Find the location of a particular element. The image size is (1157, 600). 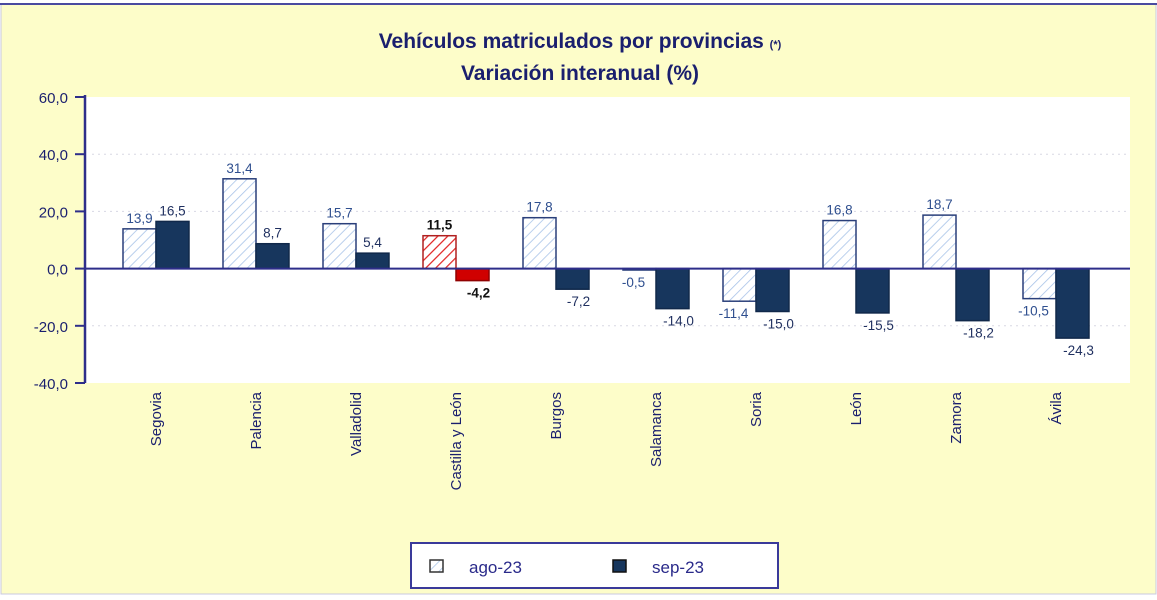

data-label: -11,4 is located at coordinates (734, 313).